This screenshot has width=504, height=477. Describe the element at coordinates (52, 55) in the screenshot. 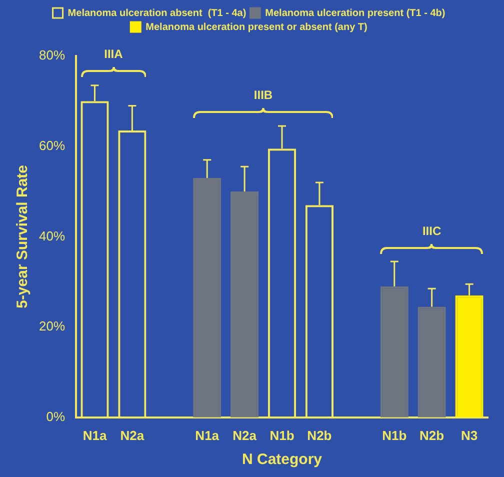

I see `y-tick-label: 80%` at that location.